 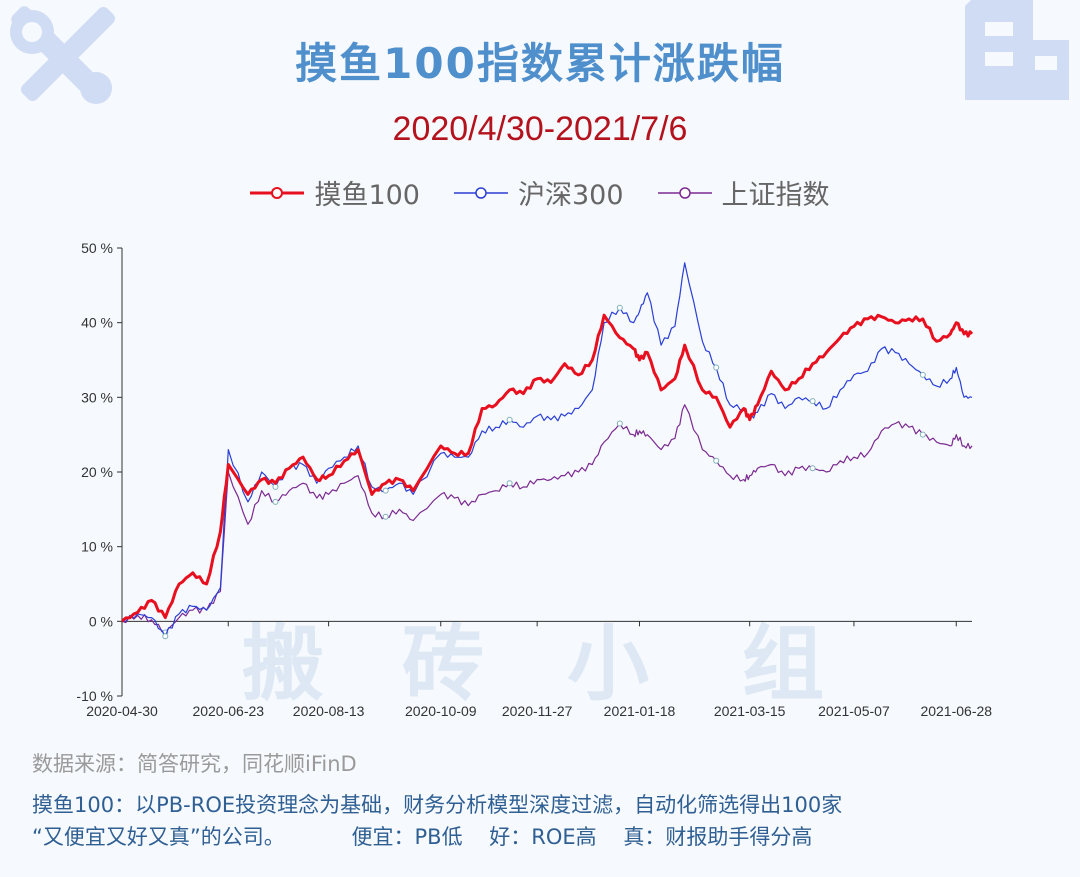 I want to click on x-tick-label: 2020-06-23, so click(x=228, y=711).